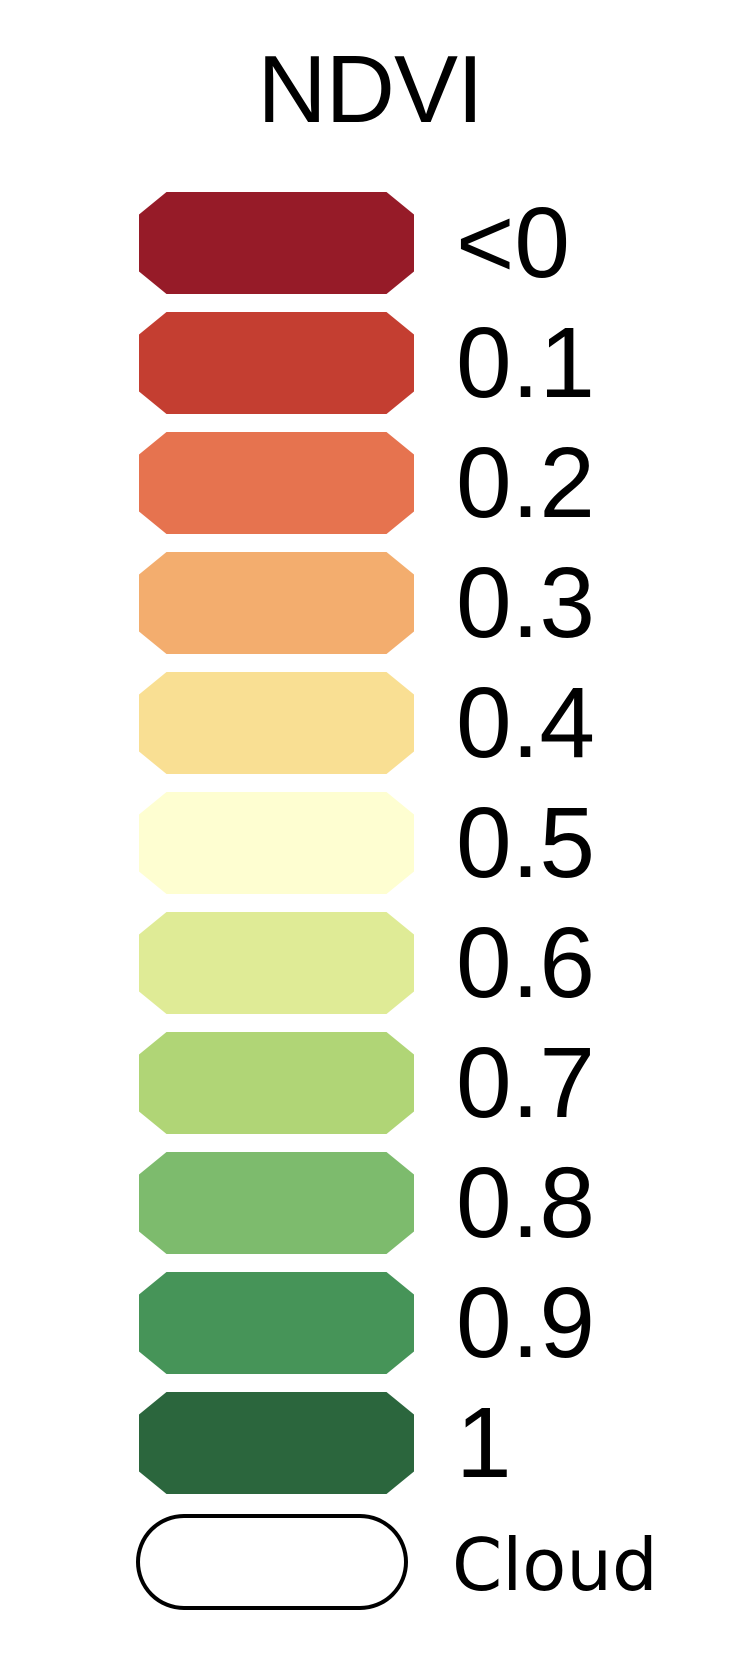 This screenshot has width=754, height=1676. What do you see at coordinates (526, 363) in the screenshot?
I see `legend-label: 0.1` at bounding box center [526, 363].